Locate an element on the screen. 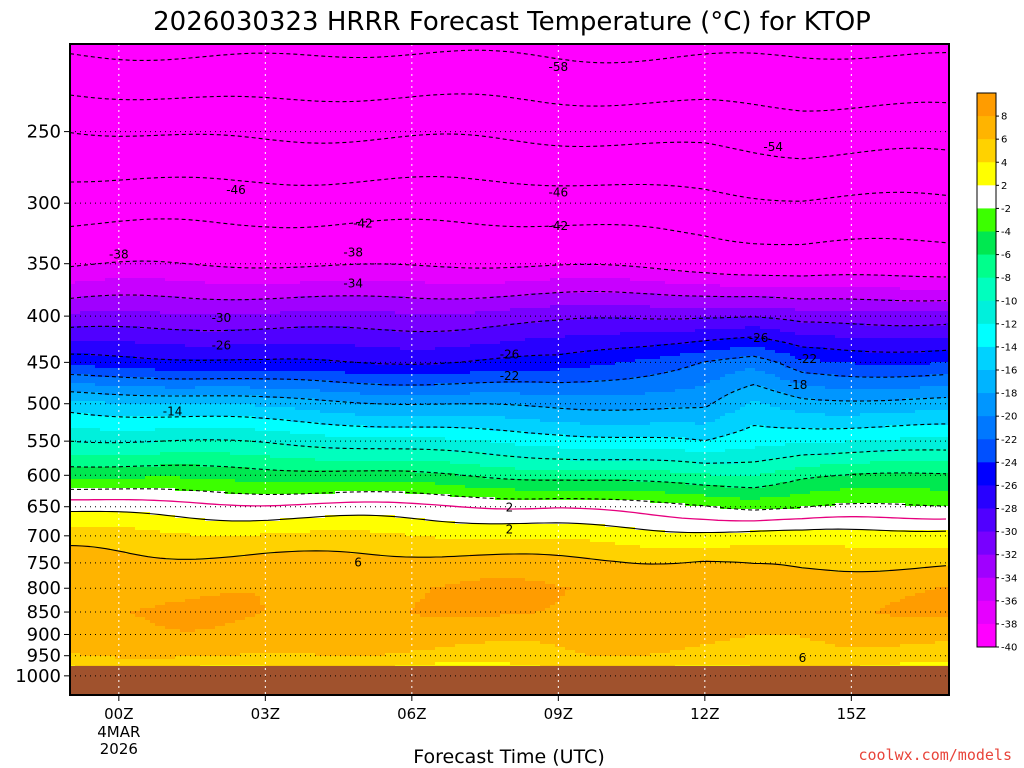 The height and width of the screenshot is (768, 1024). colorbar-swatch is located at coordinates (986, 128).